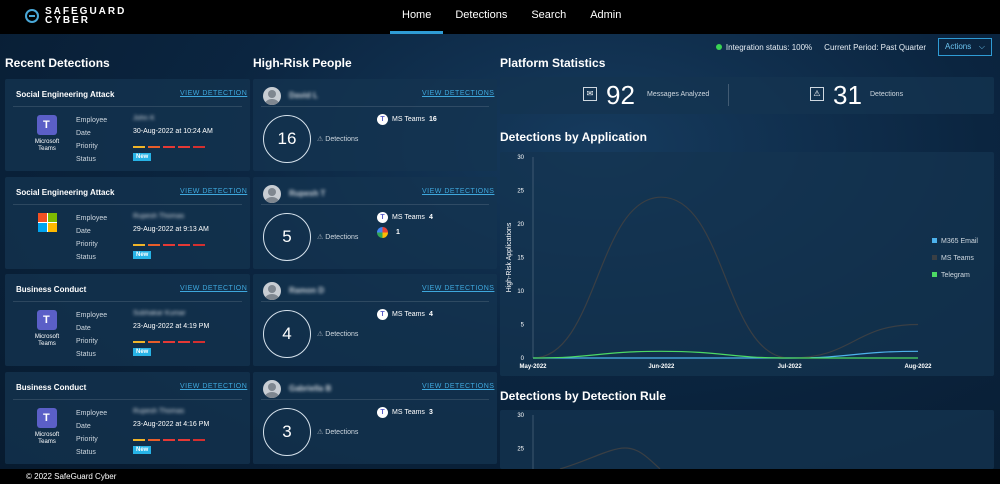  What do you see at coordinates (957, 258) in the screenshot?
I see `legend-label: MS Teams` at bounding box center [957, 258].